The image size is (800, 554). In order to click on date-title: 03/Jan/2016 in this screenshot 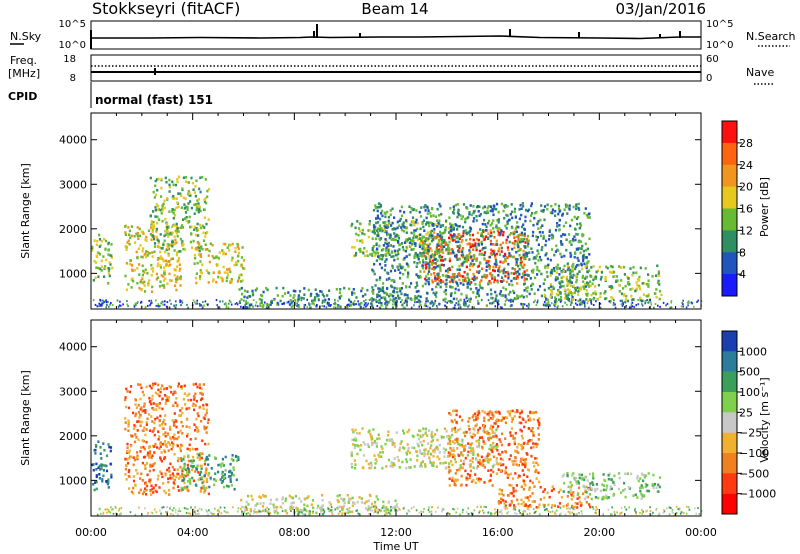, I will do `click(661, 9)`.